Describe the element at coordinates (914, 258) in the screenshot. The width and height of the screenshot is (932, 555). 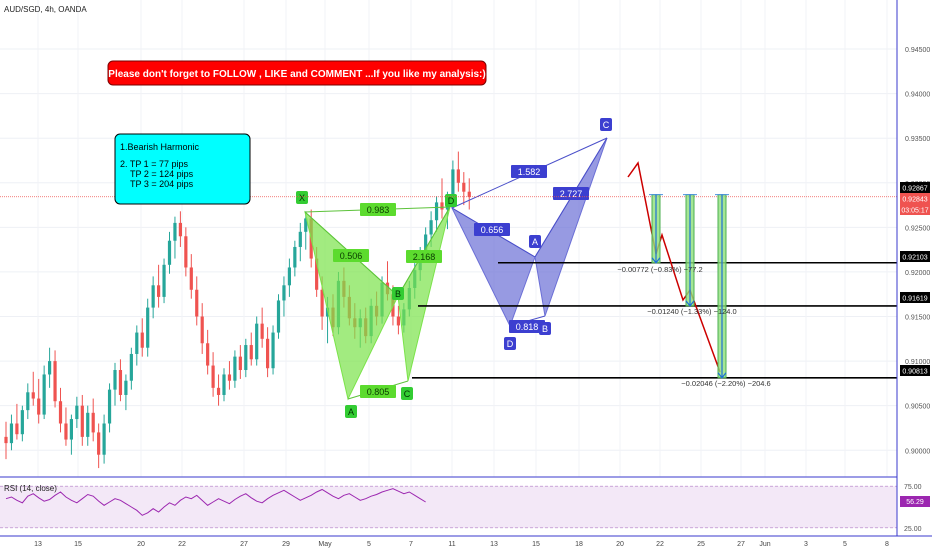
I see `price-marker-label: 0.92103` at that location.